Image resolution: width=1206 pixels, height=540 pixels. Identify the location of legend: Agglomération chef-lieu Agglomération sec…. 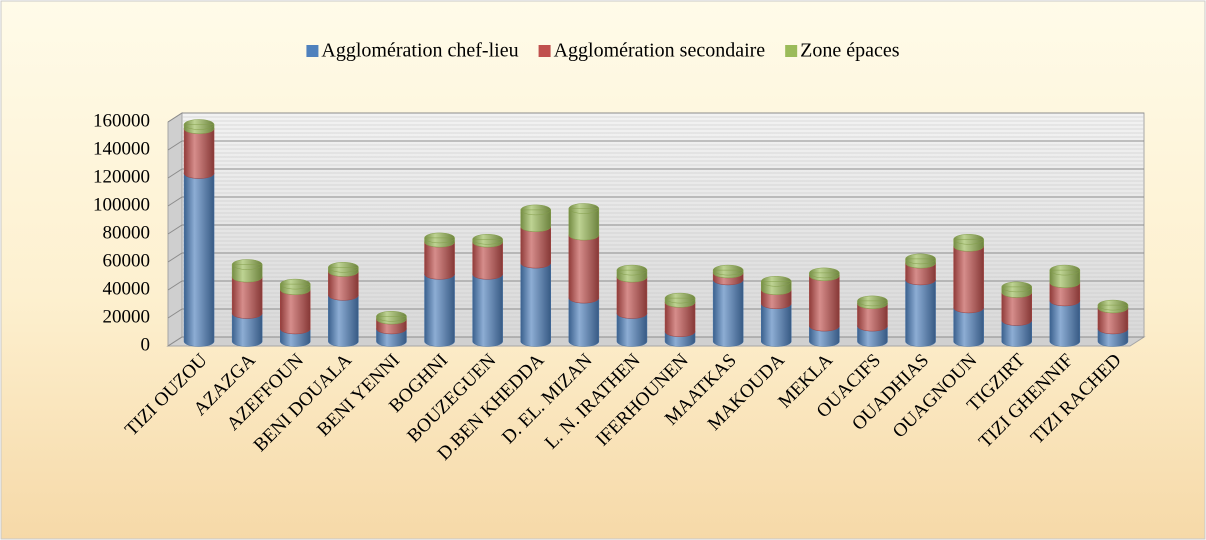
(603, 51).